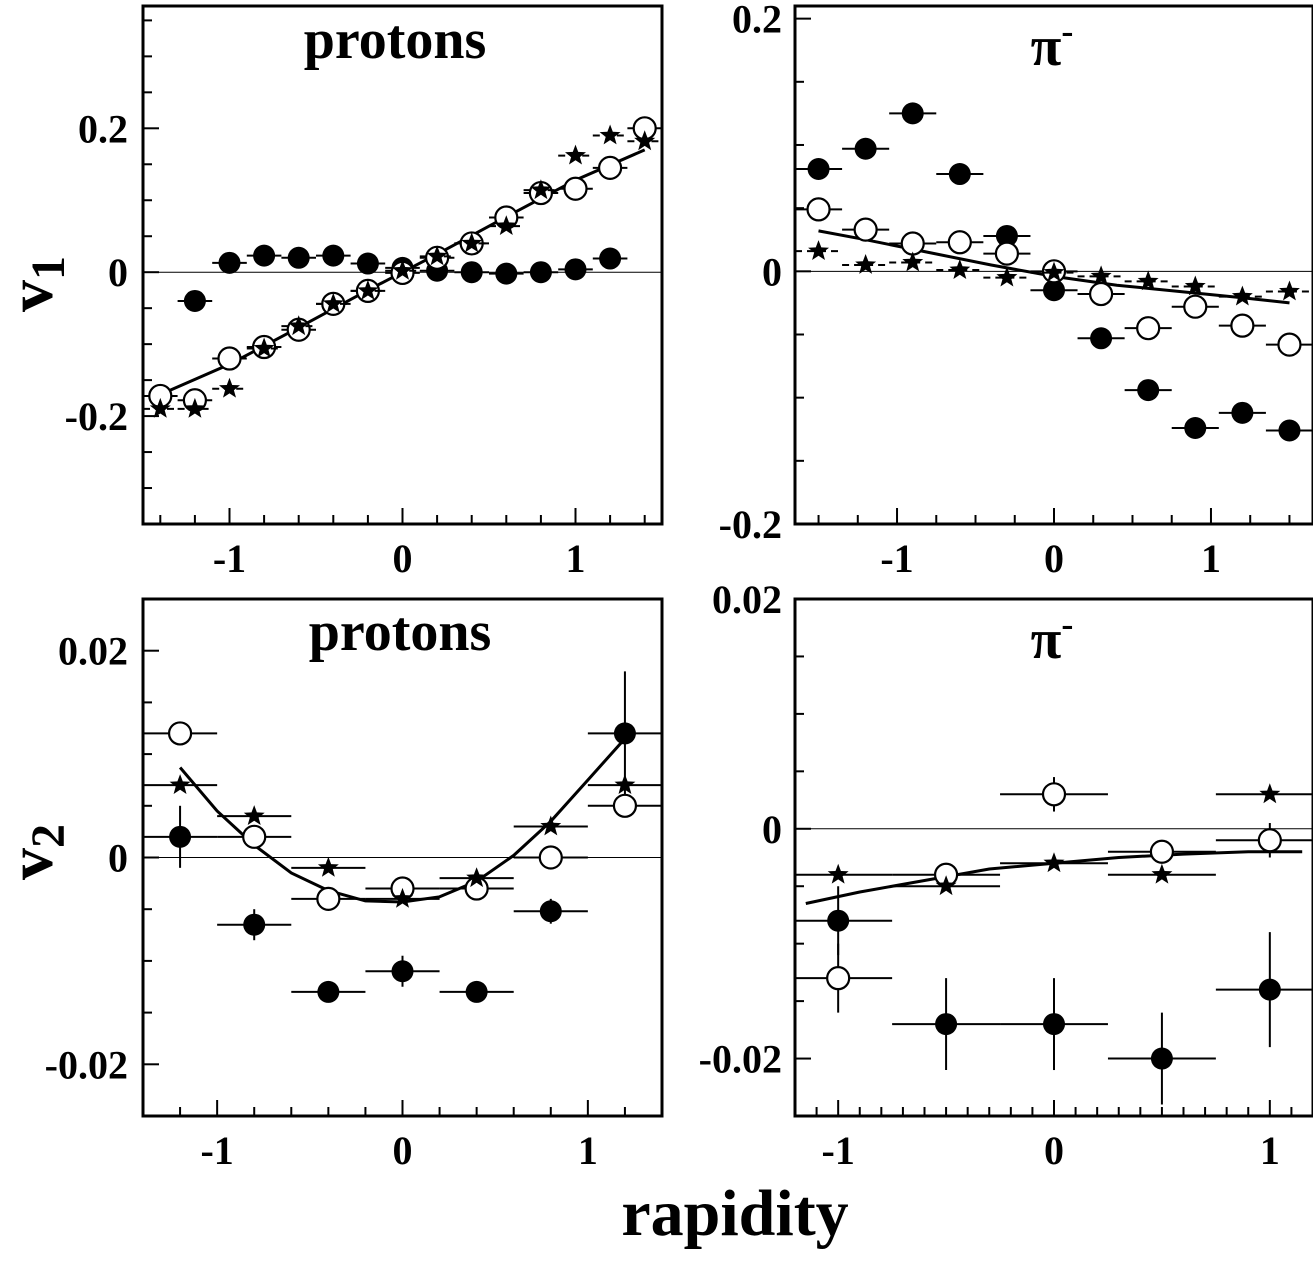 The image size is (1313, 1261). What do you see at coordinates (48, 836) in the screenshot?
I see `y-axis-label-v2-subscript: 2` at bounding box center [48, 836].